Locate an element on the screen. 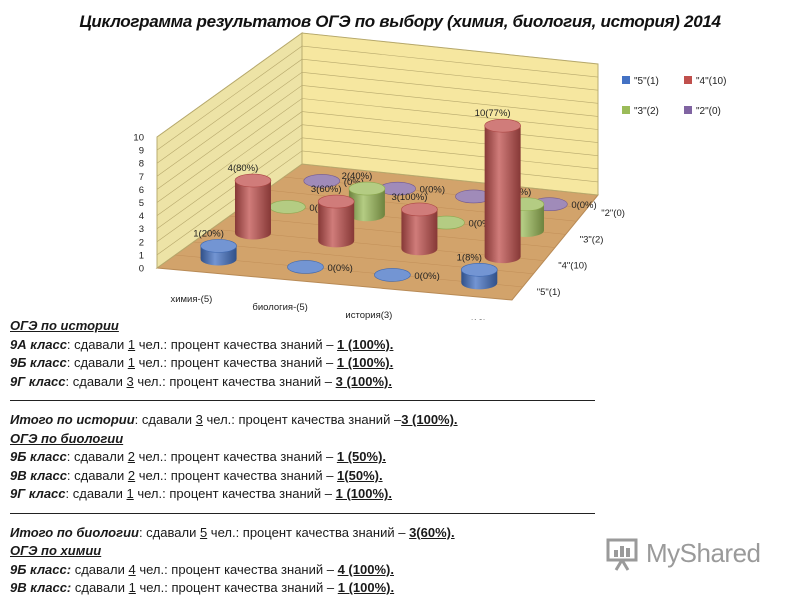 The image size is (800, 600). chemistry-heading: ОГЭ по химии is located at coordinates (56, 551).